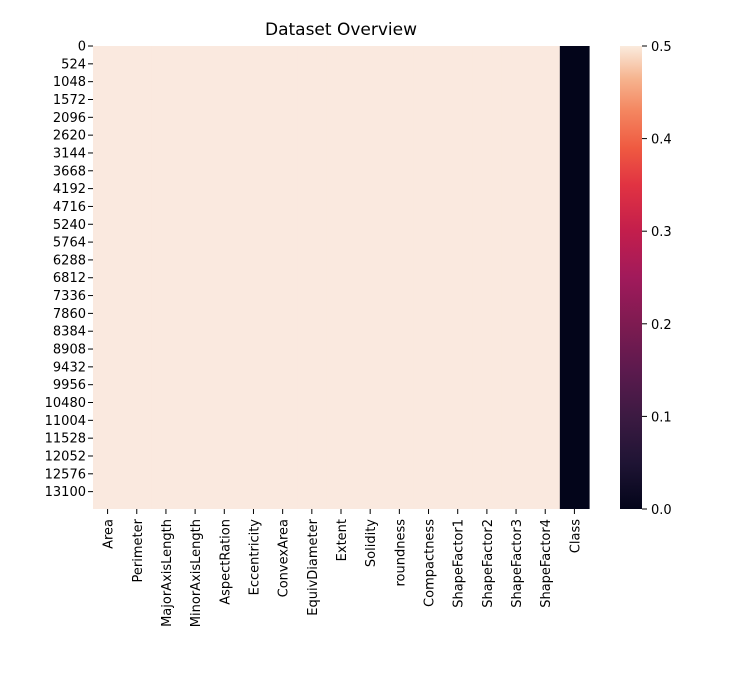 This screenshot has width=748, height=692. I want to click on y-tick-label: 4716, so click(69, 207).